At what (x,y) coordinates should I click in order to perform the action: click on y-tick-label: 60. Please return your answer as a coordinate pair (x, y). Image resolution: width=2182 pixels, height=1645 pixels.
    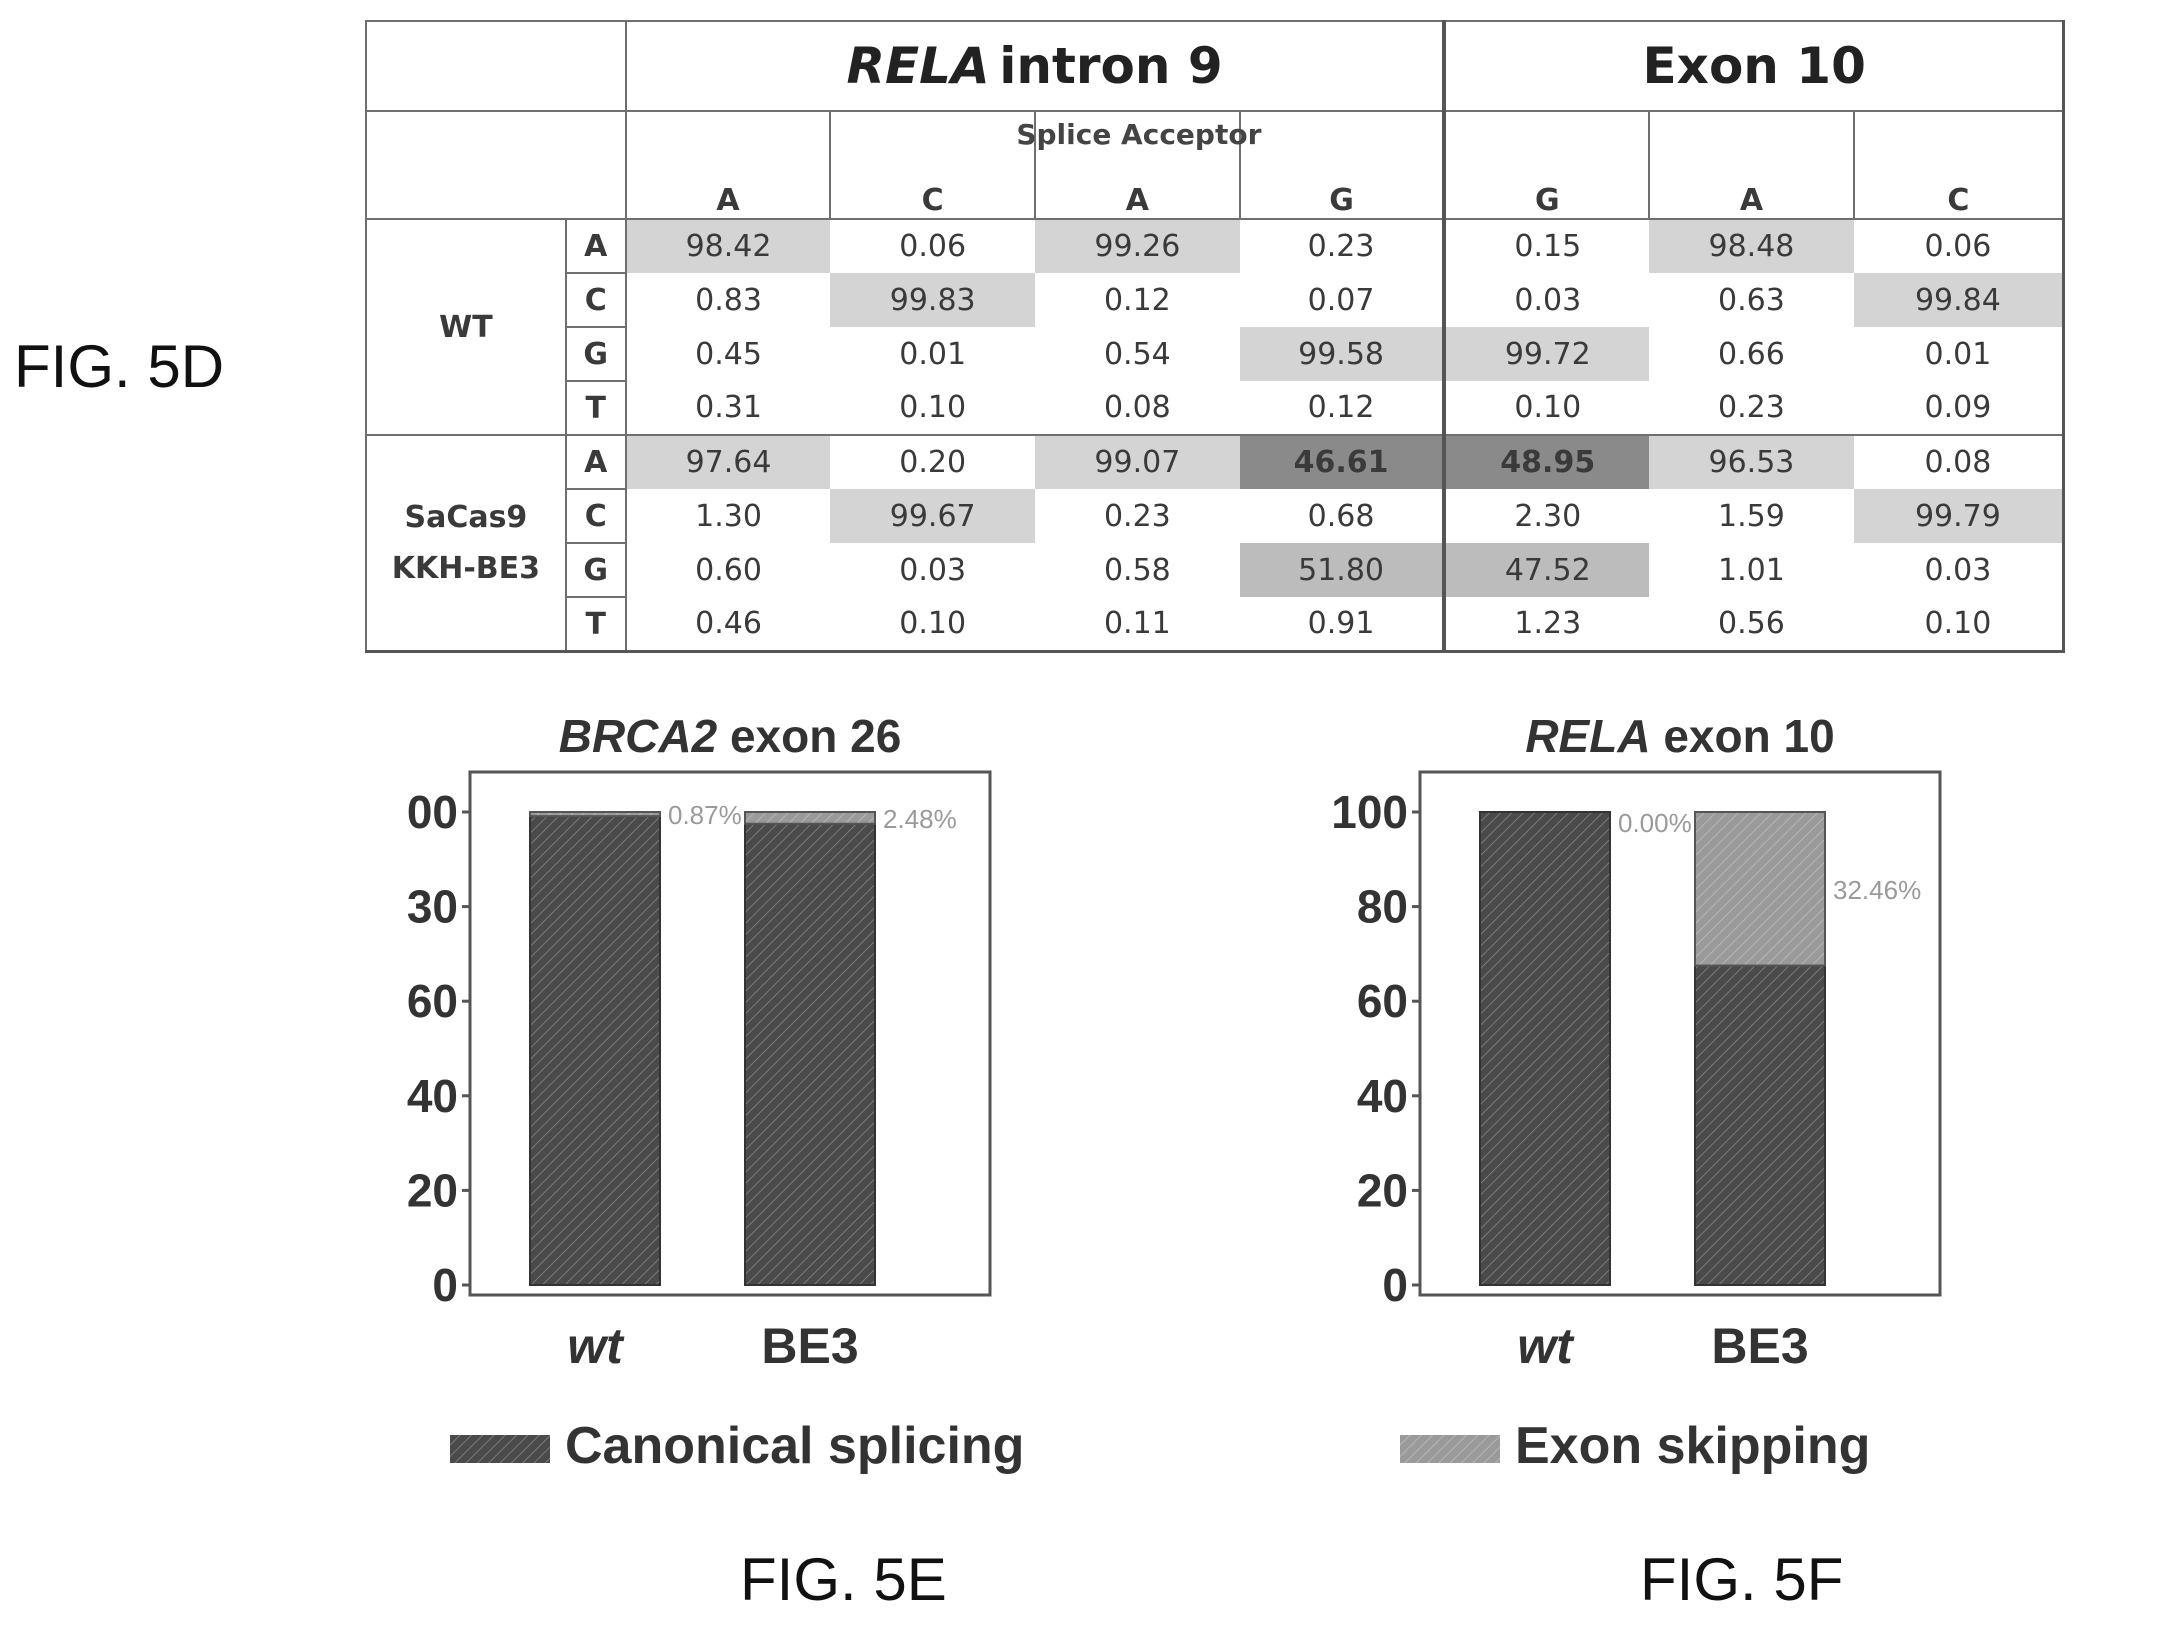
    Looking at the image, I should click on (1382, 1001).